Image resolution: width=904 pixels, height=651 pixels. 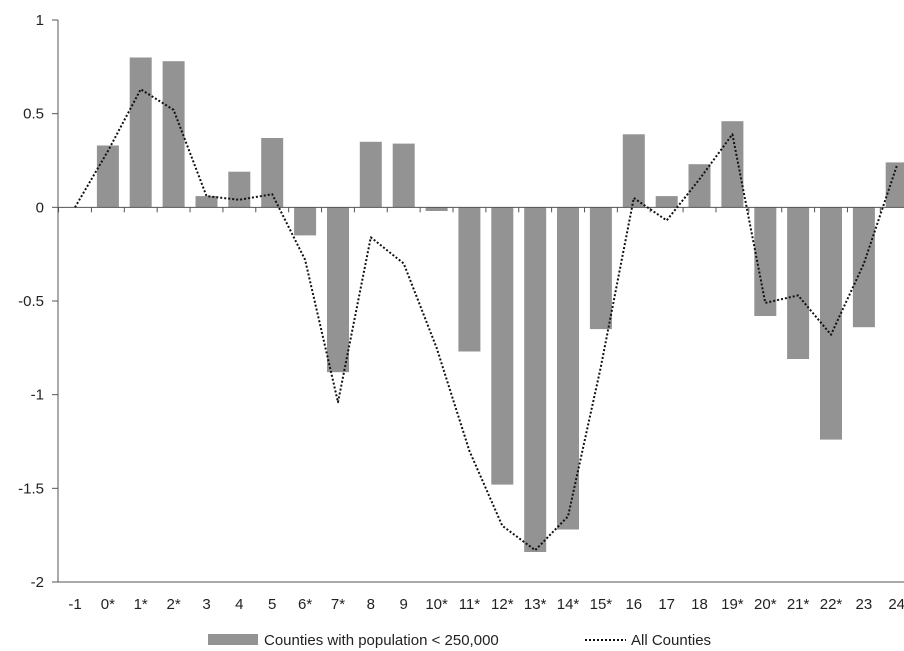 I want to click on y-tick-label: 0, so click(x=40, y=207).